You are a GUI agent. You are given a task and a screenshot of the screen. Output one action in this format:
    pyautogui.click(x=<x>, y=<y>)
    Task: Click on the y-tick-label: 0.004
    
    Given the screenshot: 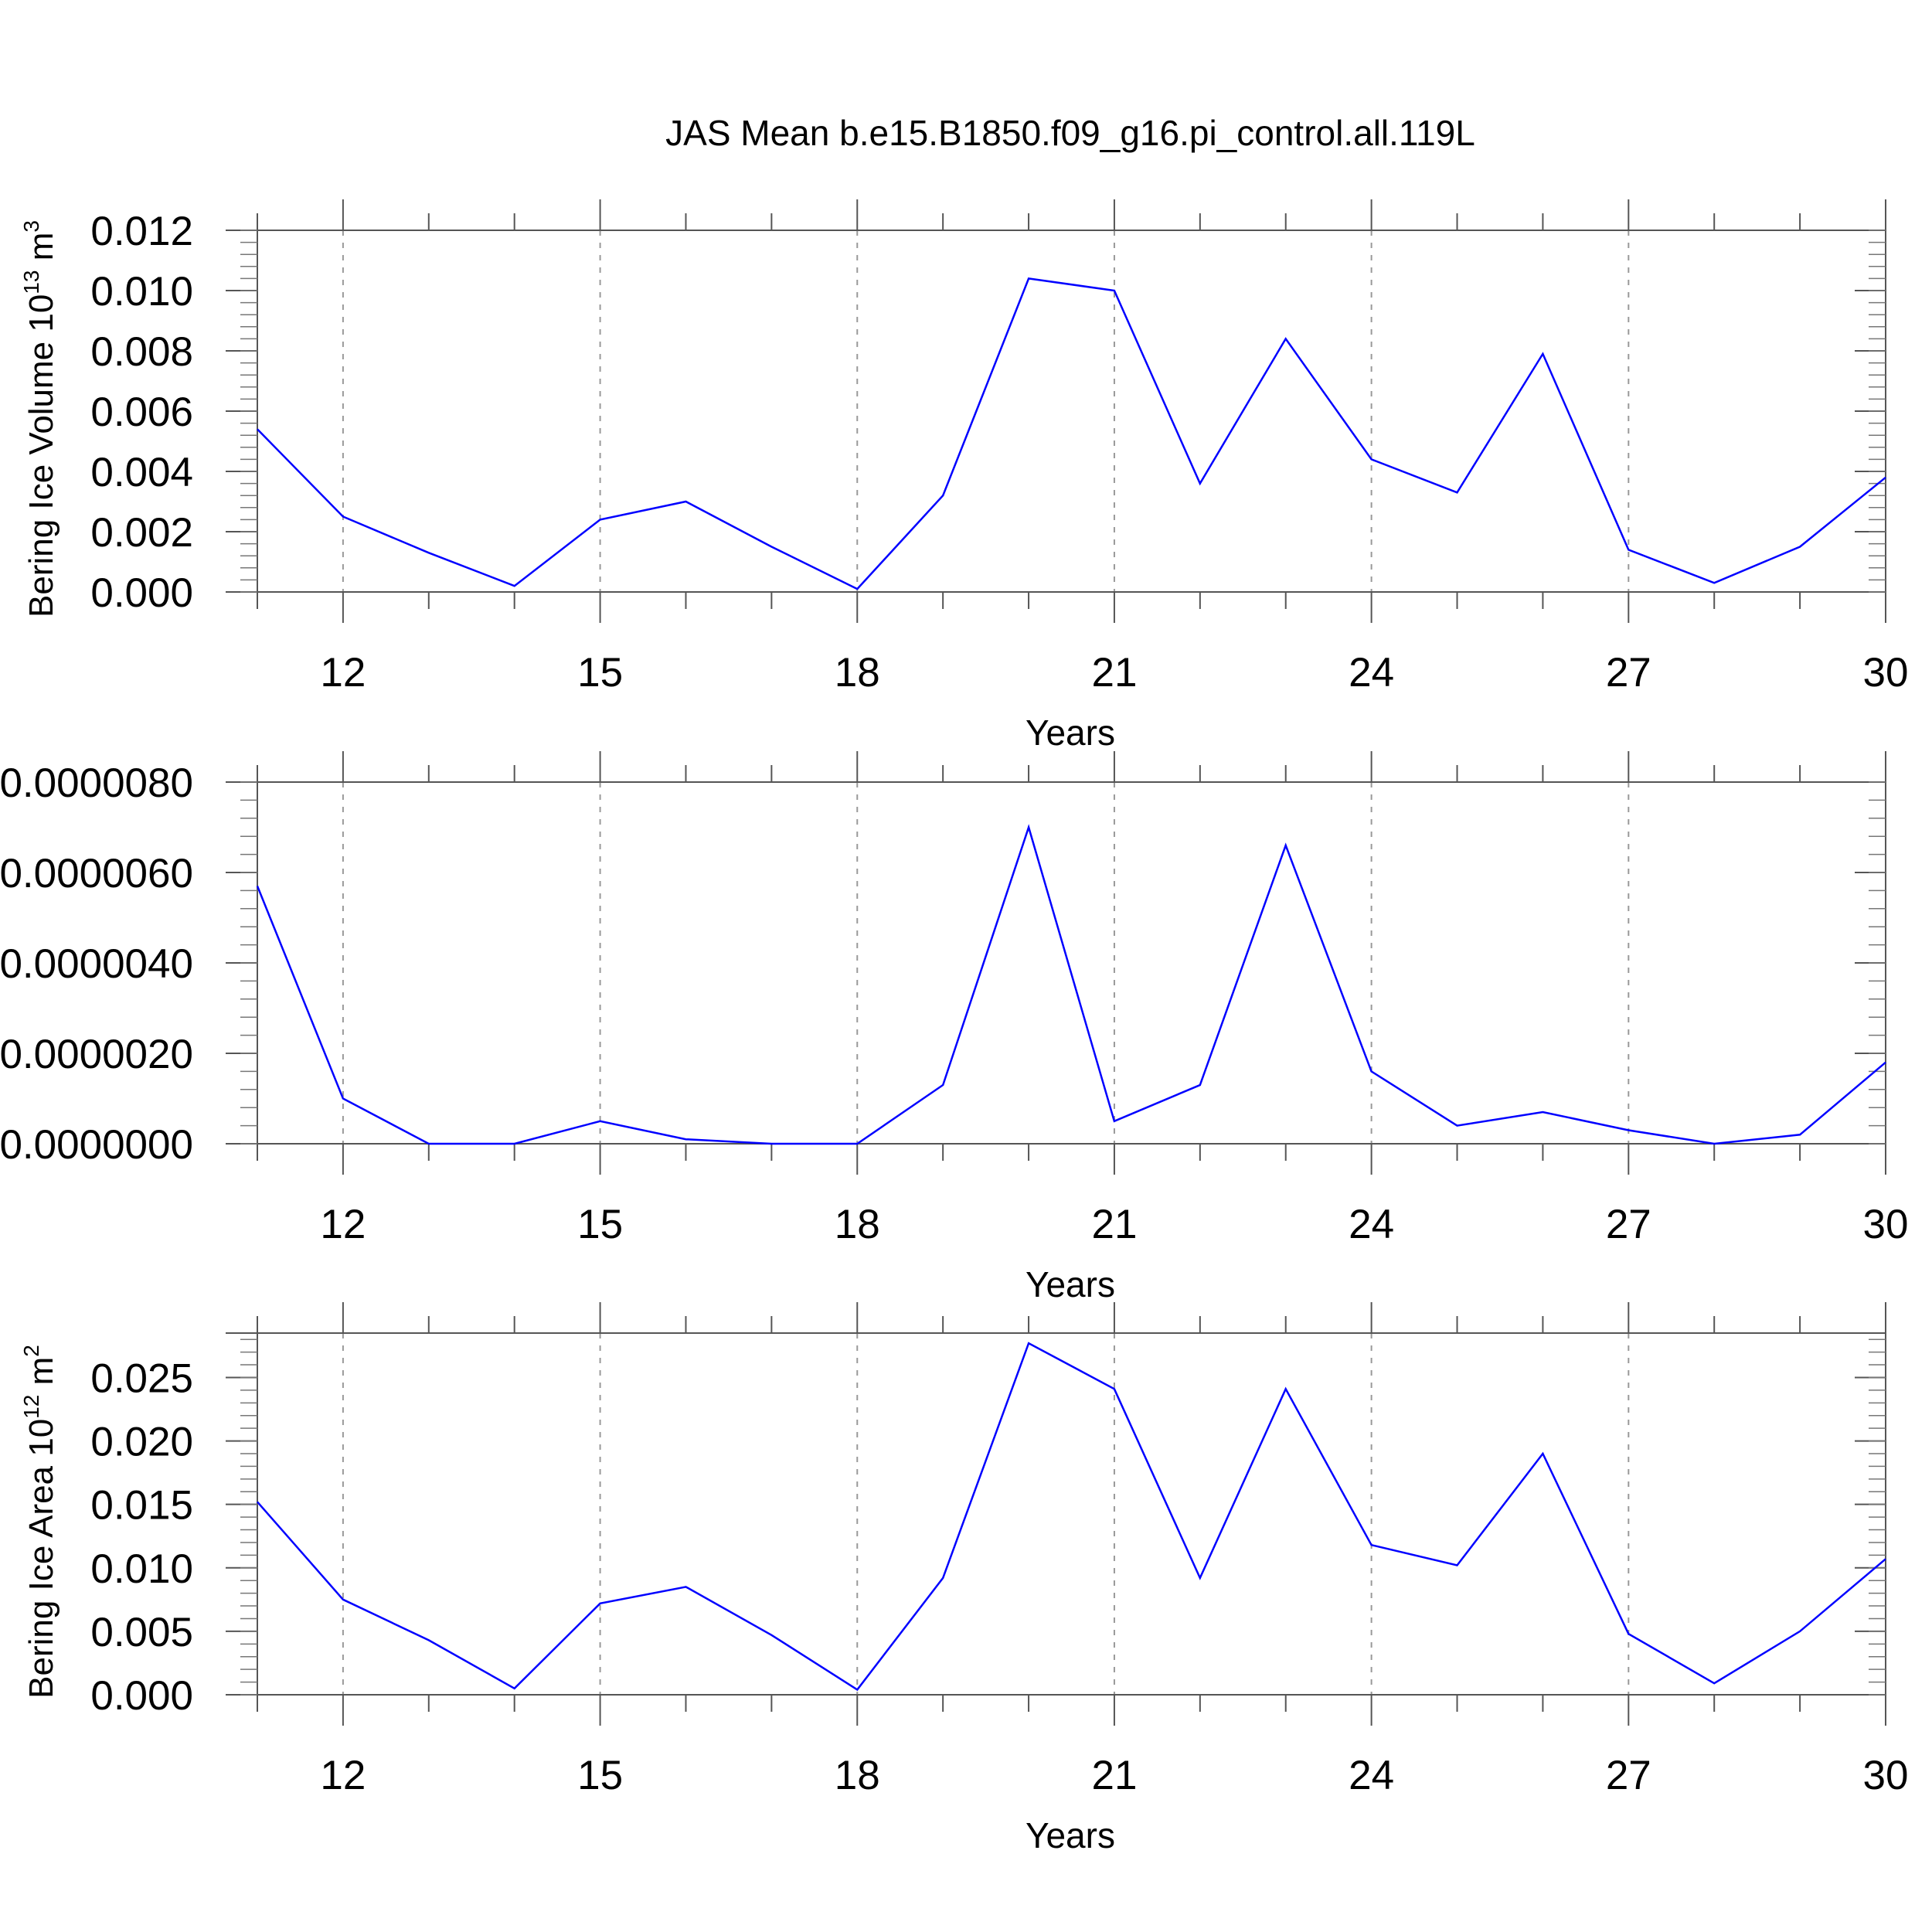 What is the action you would take?
    pyautogui.click(x=142, y=473)
    